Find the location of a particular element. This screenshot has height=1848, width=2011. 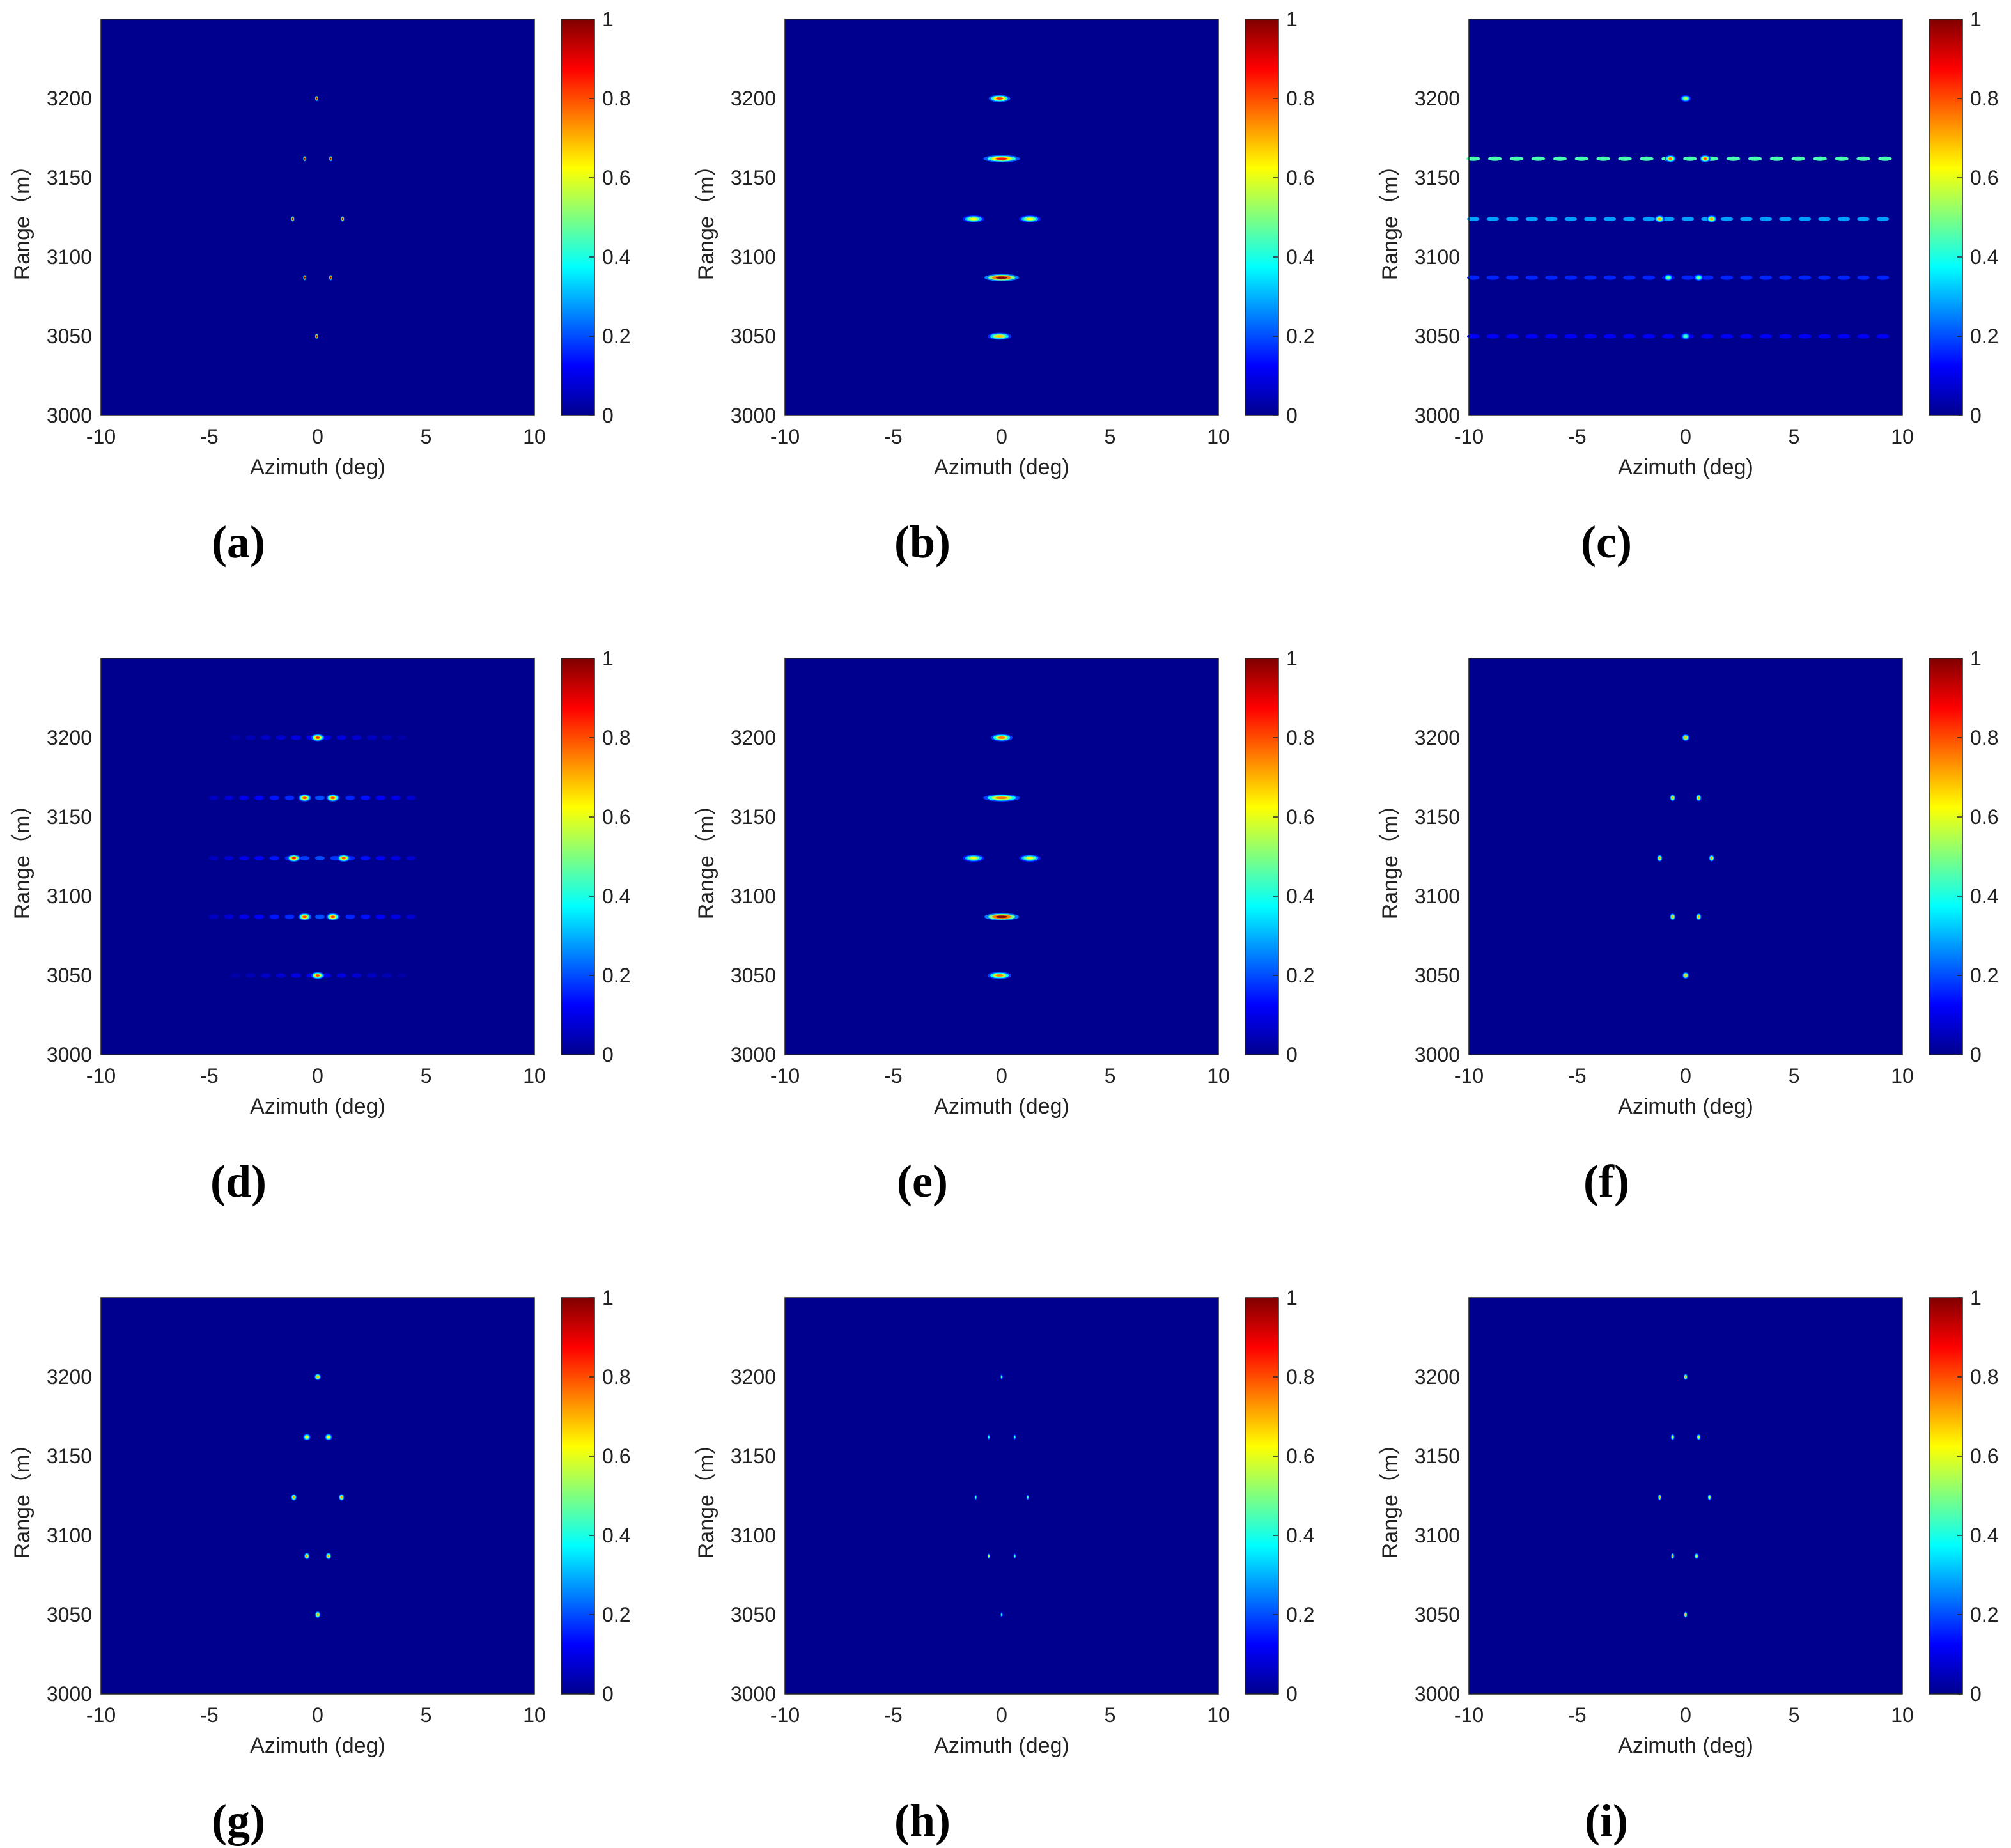

x-tick-label: 0 is located at coordinates (1686, 1715).